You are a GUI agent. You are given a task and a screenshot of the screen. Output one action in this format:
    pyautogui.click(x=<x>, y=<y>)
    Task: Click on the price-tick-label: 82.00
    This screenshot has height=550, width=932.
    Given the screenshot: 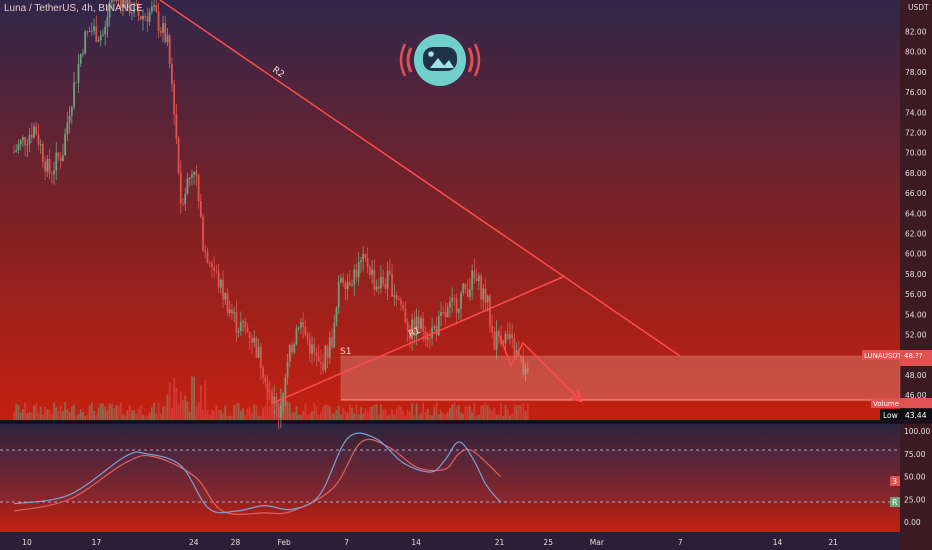 What is the action you would take?
    pyautogui.click(x=916, y=32)
    